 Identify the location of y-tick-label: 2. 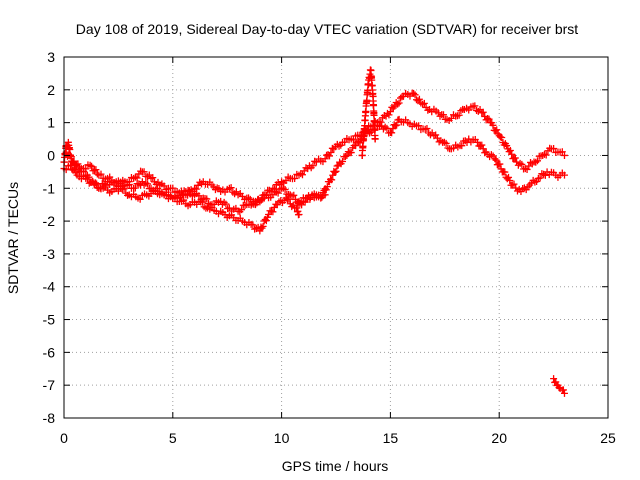
(51, 90).